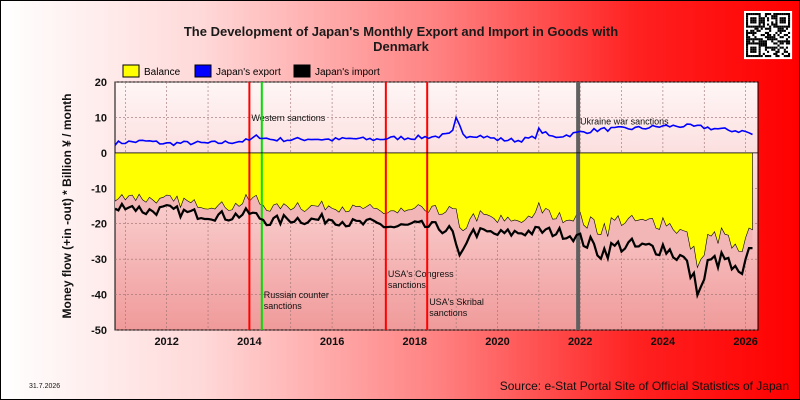  I want to click on x-tick-label: 2020, so click(497, 342).